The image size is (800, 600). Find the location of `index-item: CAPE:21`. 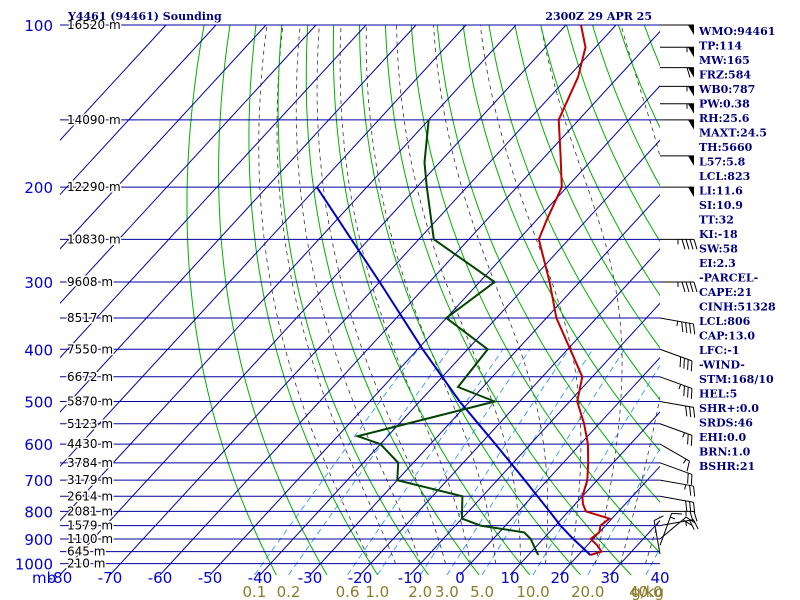

index-item: CAPE:21 is located at coordinates (725, 292).